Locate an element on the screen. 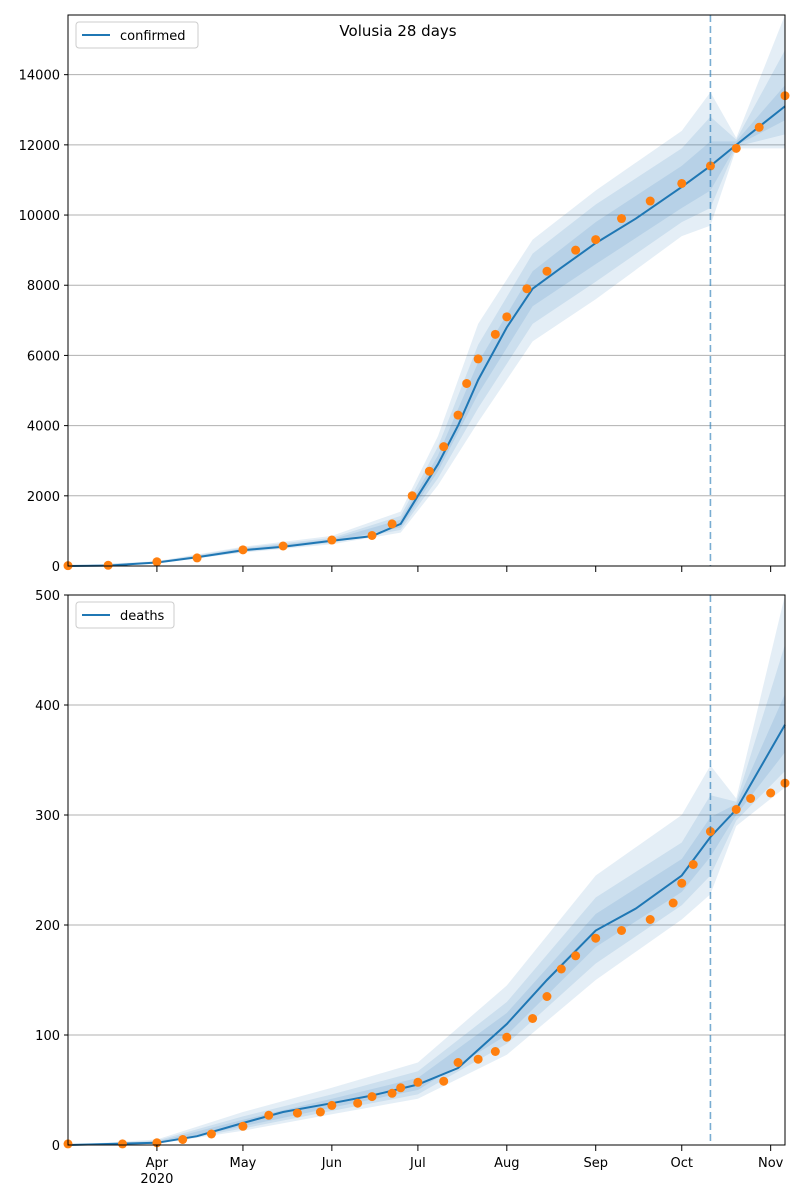 The height and width of the screenshot is (1200, 800). y-tick-label: 10000 is located at coordinates (39, 216).